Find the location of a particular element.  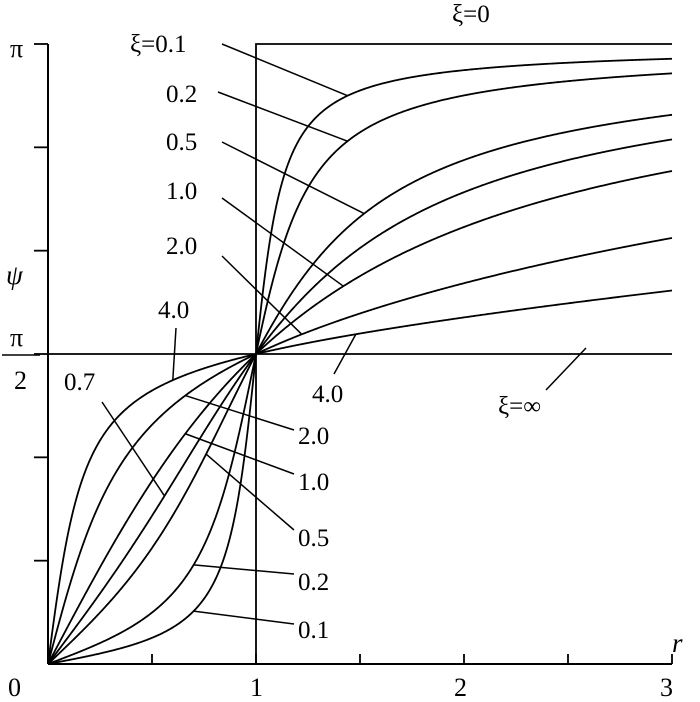

y-axis-label: ψ is located at coordinates (15, 275).